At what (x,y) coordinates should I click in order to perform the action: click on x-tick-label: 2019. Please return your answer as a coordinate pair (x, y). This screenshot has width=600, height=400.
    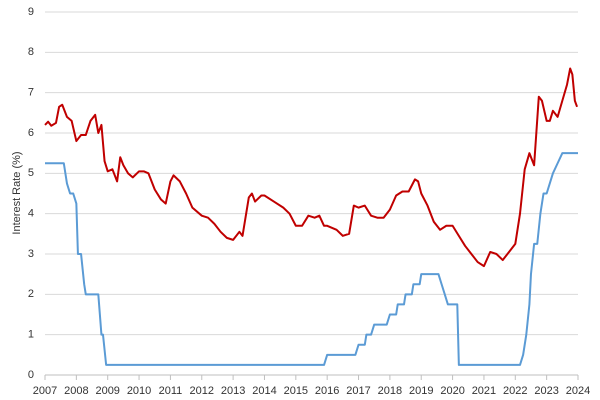
    Looking at the image, I should click on (421, 391).